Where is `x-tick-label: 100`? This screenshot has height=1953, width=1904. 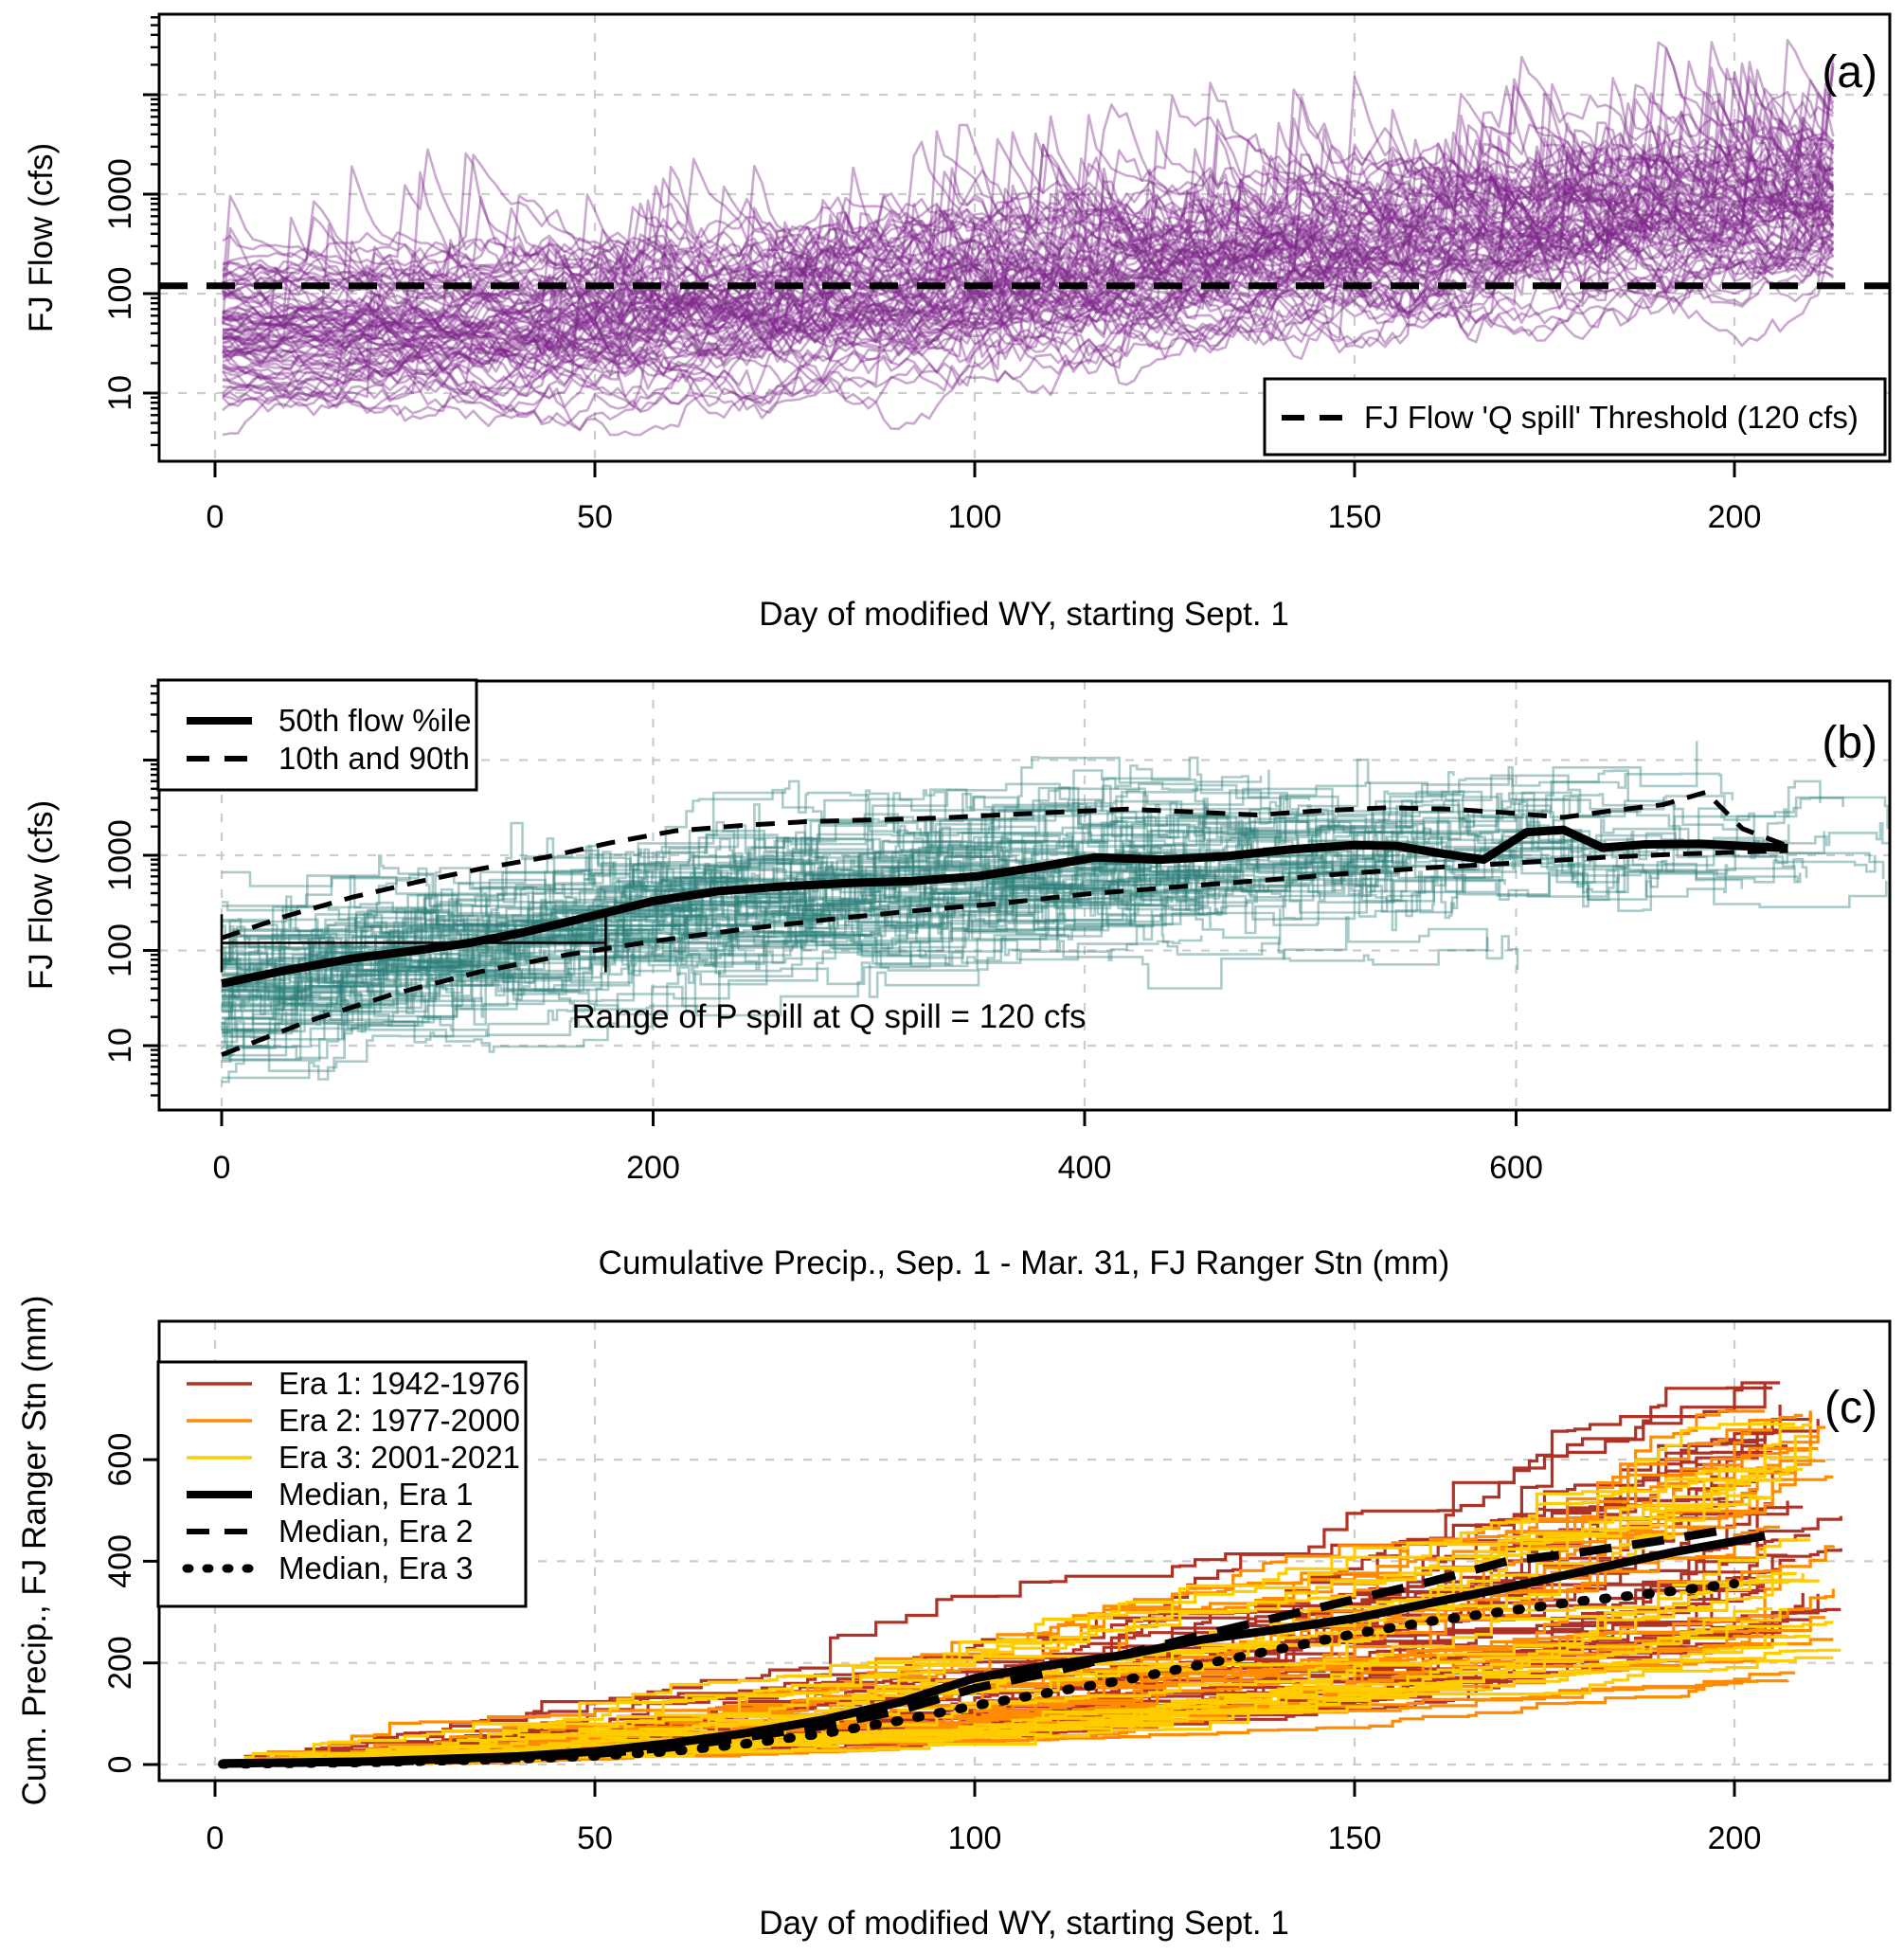
x-tick-label: 100 is located at coordinates (975, 517).